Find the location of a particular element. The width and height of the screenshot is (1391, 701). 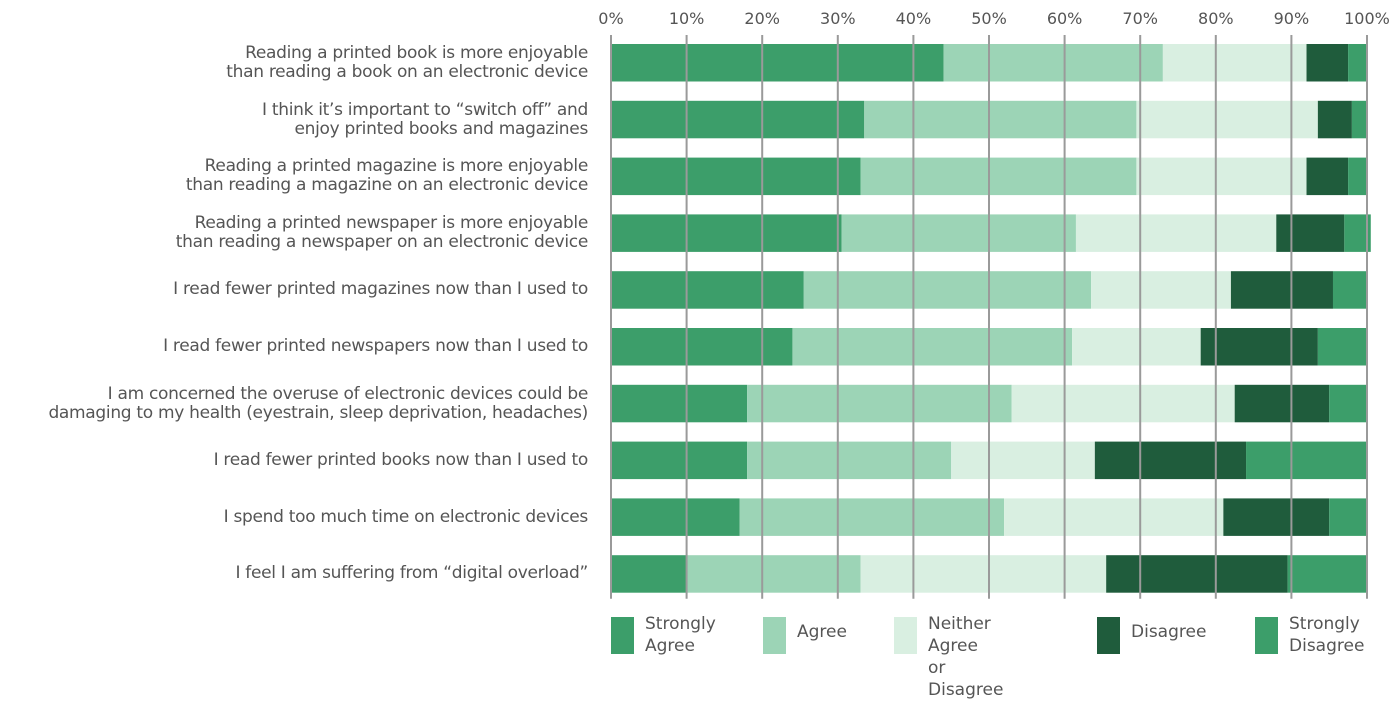

bar-segment-r6-s3 is located at coordinates (1282, 403).